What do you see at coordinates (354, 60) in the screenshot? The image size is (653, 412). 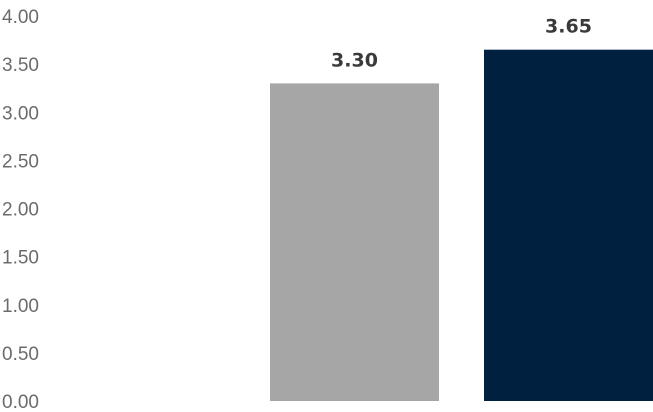 I see `bar-value-label: 3.30` at bounding box center [354, 60].